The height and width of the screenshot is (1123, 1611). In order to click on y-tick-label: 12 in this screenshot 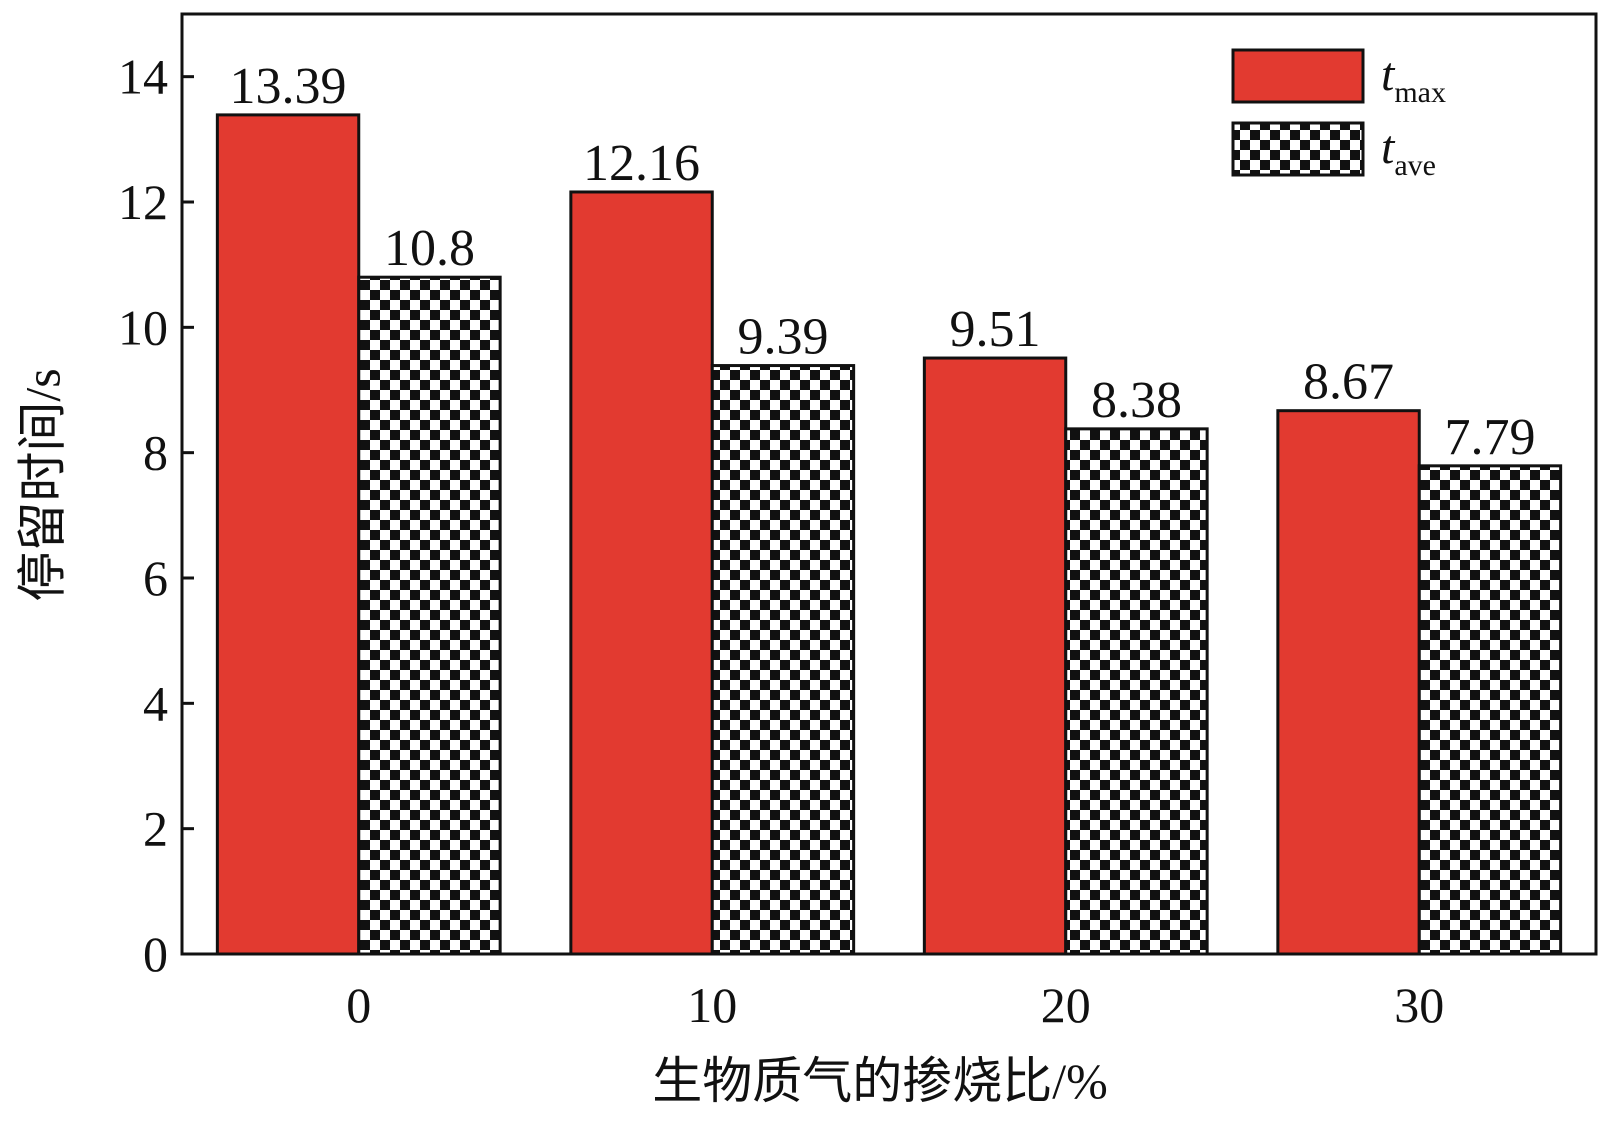, I will do `click(143, 202)`.